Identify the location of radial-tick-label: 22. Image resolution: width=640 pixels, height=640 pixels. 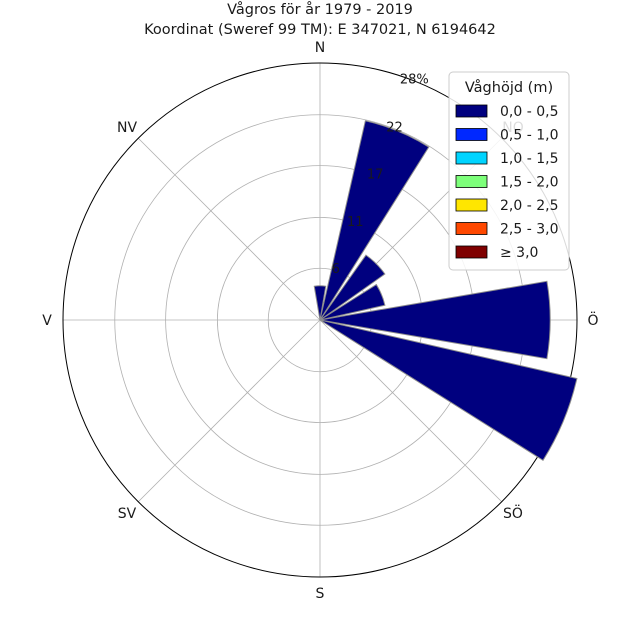
(394, 127).